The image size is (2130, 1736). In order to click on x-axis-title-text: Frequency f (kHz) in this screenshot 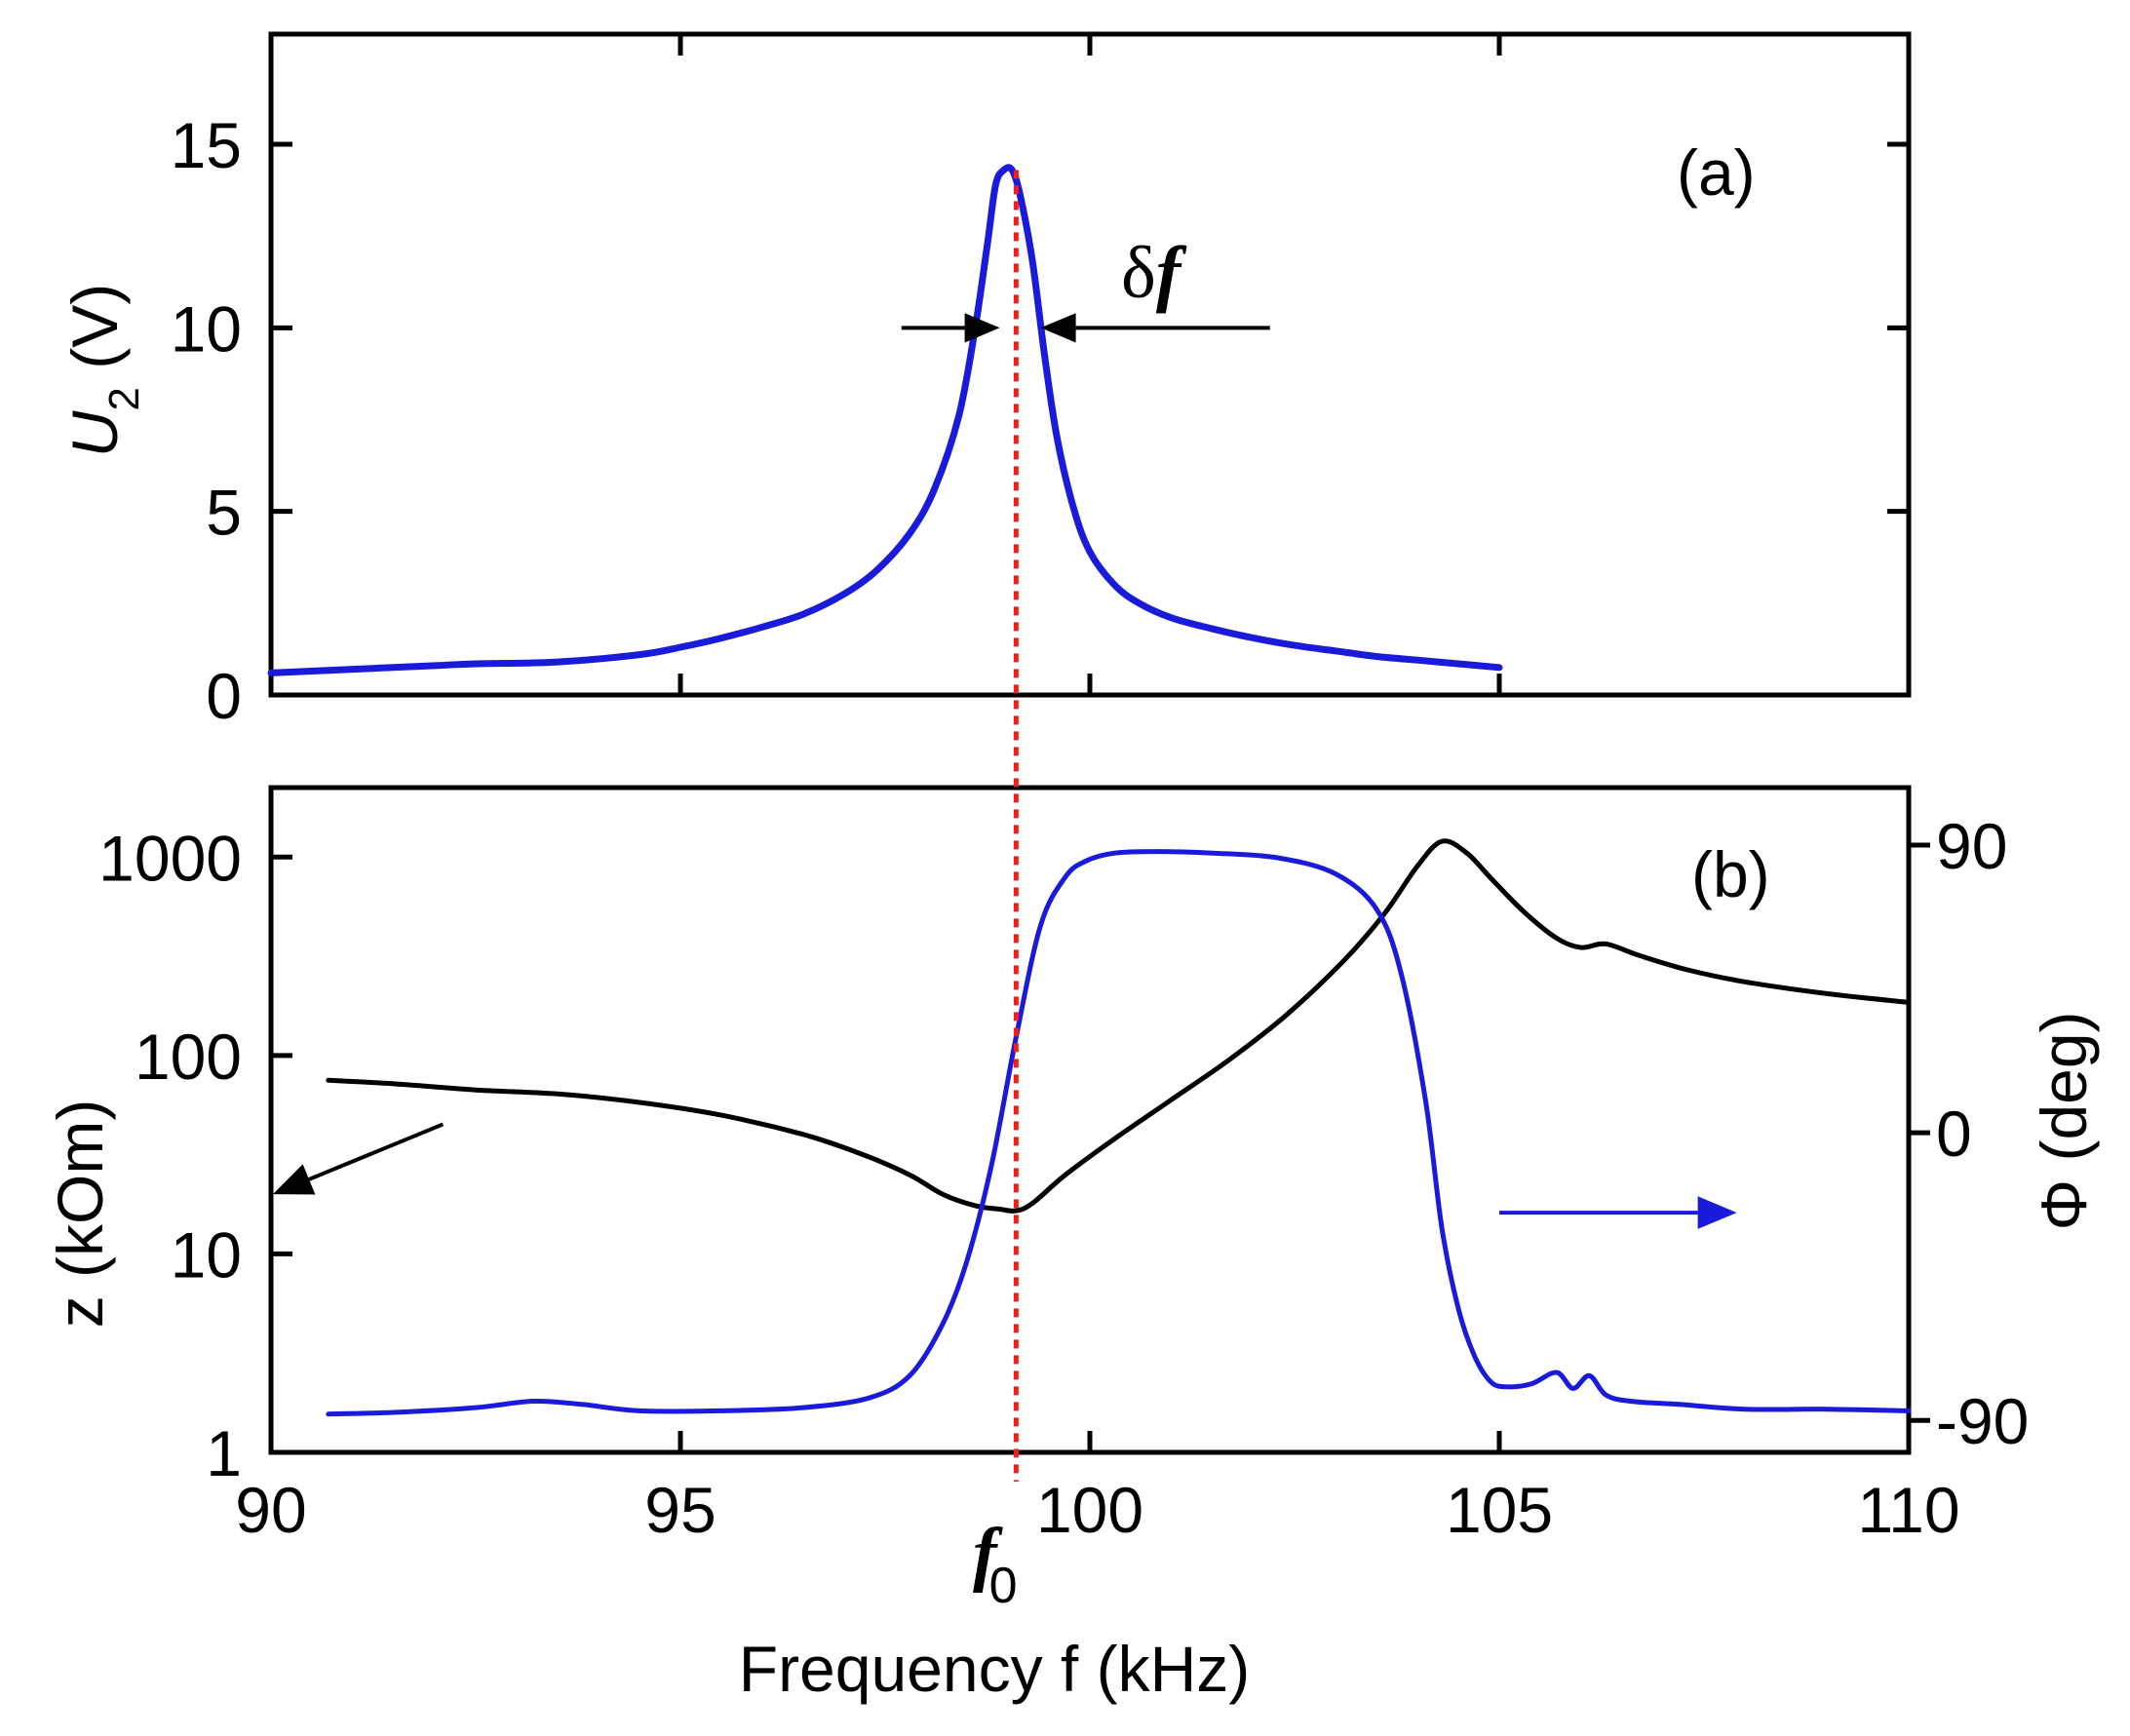, I will do `click(994, 1669)`.